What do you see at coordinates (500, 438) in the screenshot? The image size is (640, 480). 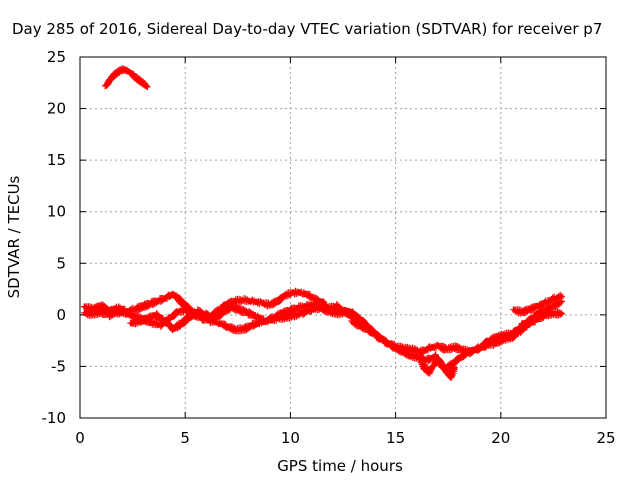 I see `x-tick-label: 20` at bounding box center [500, 438].